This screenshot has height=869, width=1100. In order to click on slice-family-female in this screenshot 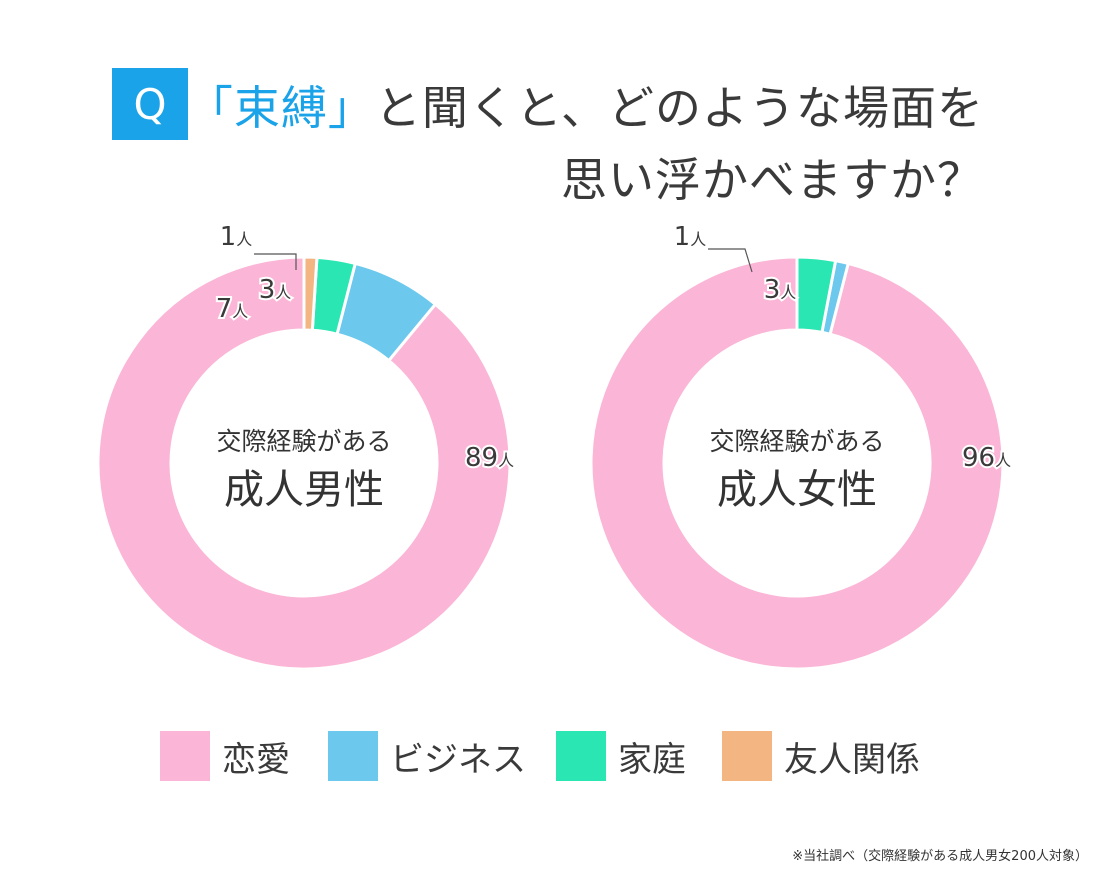, I will do `click(816, 295)`.